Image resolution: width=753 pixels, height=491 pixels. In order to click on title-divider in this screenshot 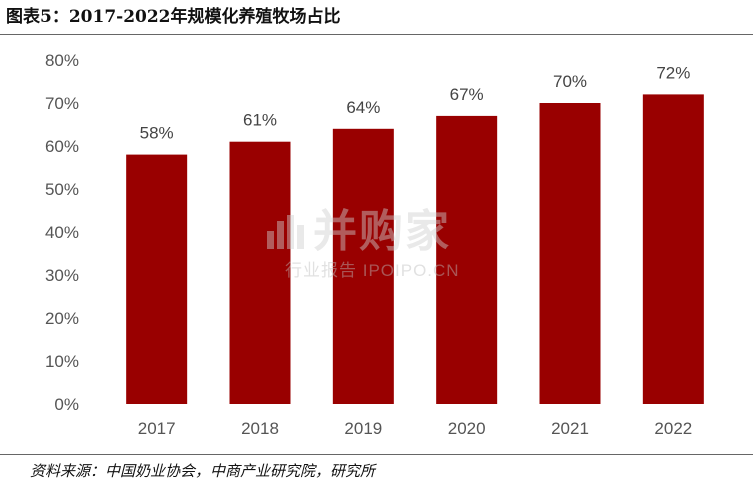, I will do `click(376, 34)`.